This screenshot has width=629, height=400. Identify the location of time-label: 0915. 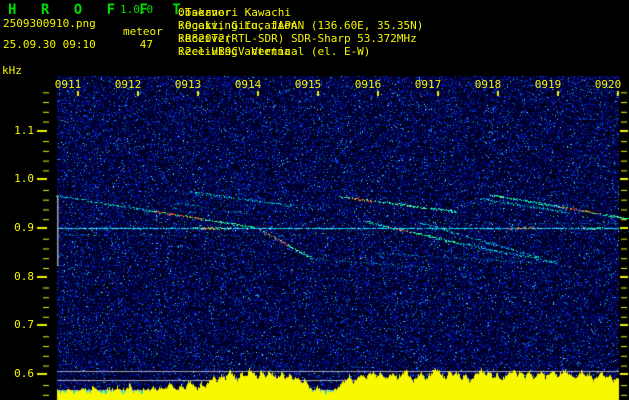
(308, 84).